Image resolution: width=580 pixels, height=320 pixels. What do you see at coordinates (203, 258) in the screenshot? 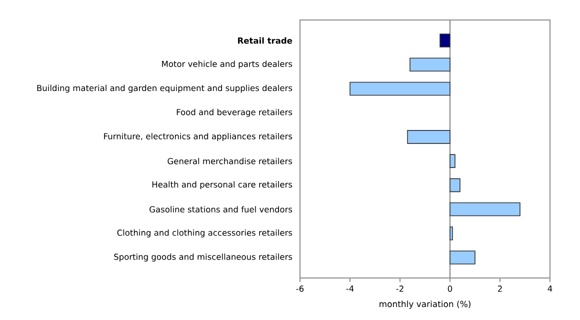
I see `y-tick-label: Sporting goods and miscellaneous retailers` at bounding box center [203, 258].